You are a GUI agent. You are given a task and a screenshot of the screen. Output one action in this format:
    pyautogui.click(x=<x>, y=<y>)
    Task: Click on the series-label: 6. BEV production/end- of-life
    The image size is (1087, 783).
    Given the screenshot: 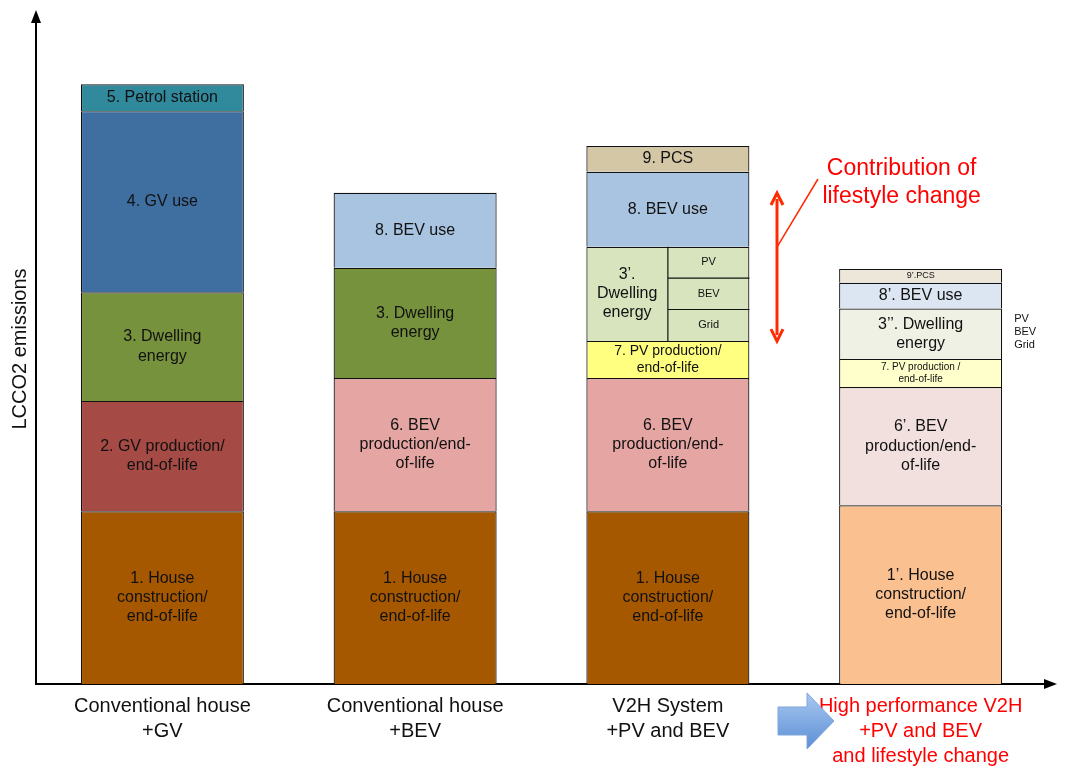 What is the action you would take?
    pyautogui.click(x=415, y=443)
    